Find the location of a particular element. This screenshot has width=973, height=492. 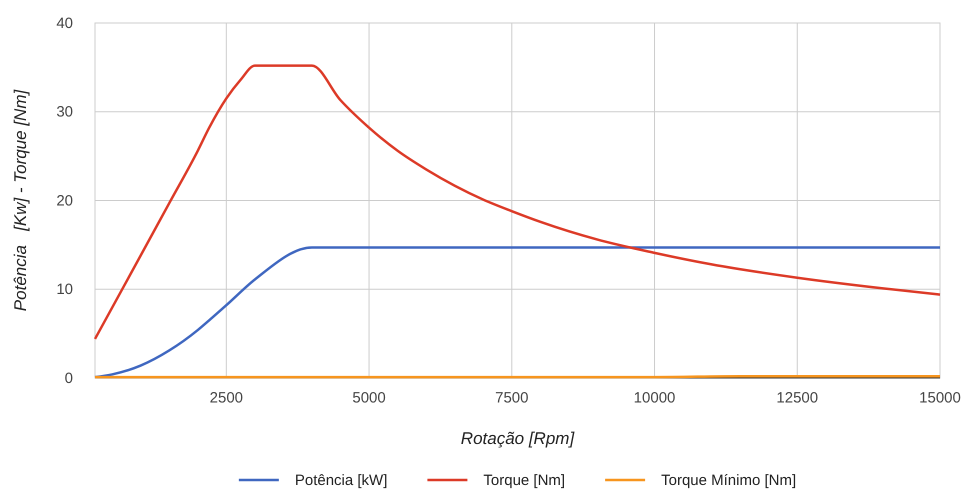

legend-label: Potência [kW] is located at coordinates (341, 480).